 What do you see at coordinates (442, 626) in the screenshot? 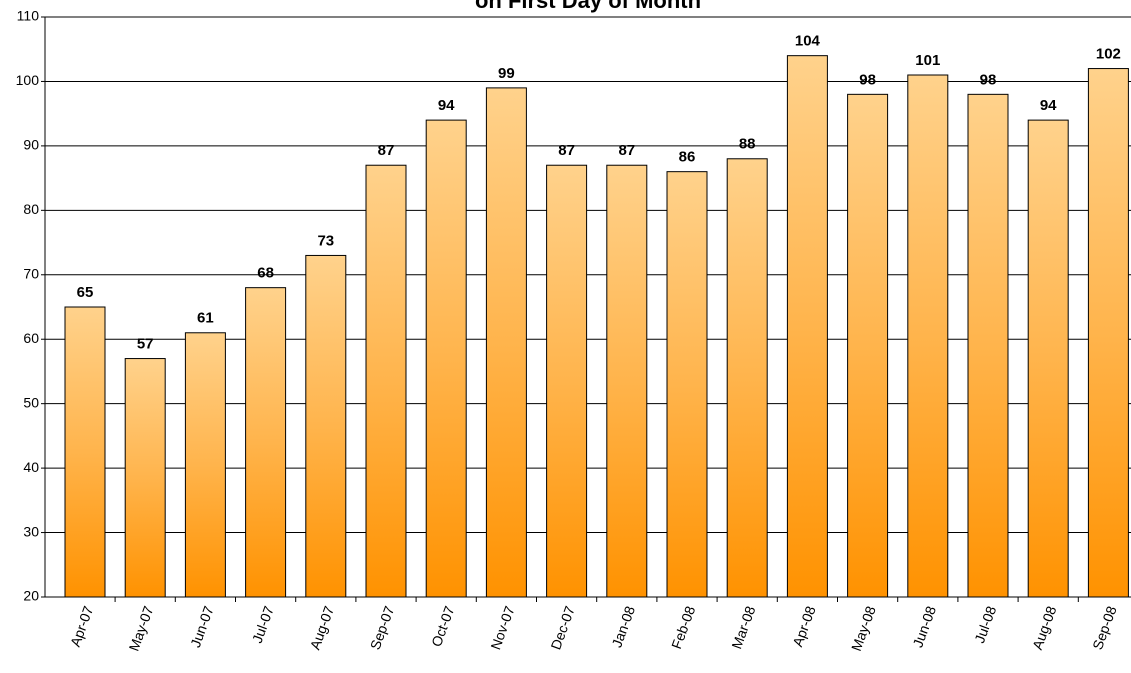
I see `x-tick-label: Oct-07` at bounding box center [442, 626].